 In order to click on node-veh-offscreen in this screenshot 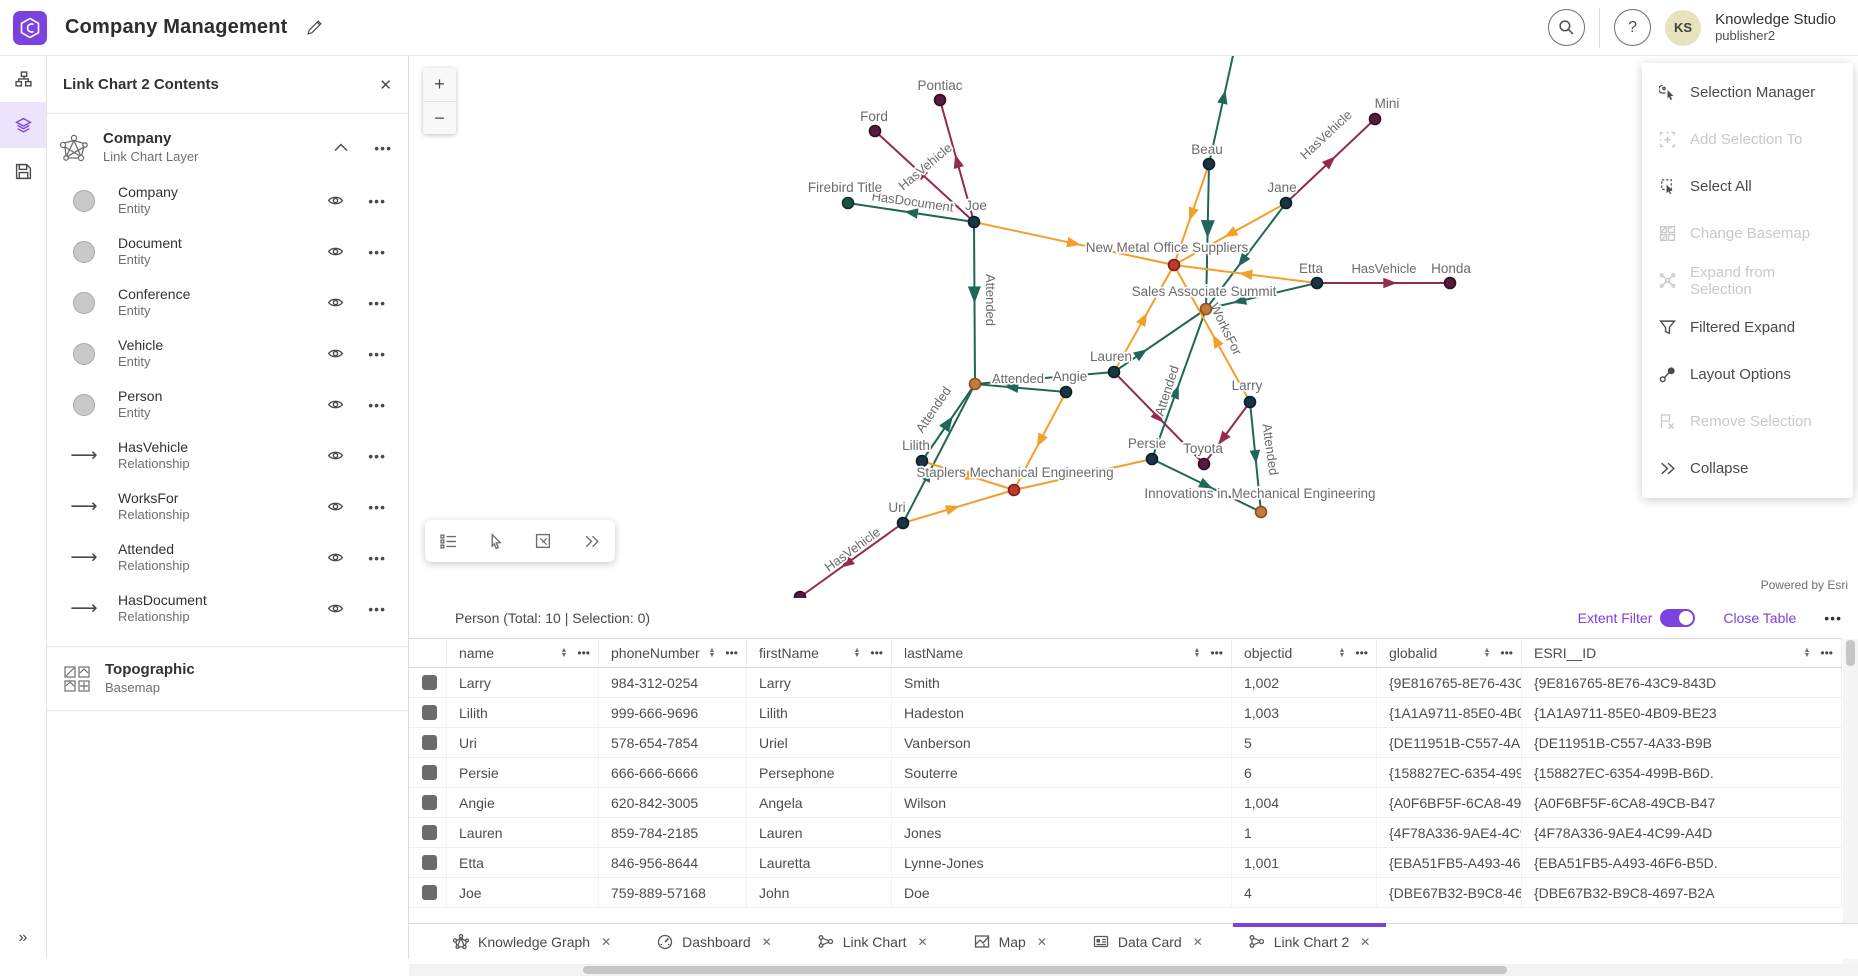, I will do `click(800, 594)`.